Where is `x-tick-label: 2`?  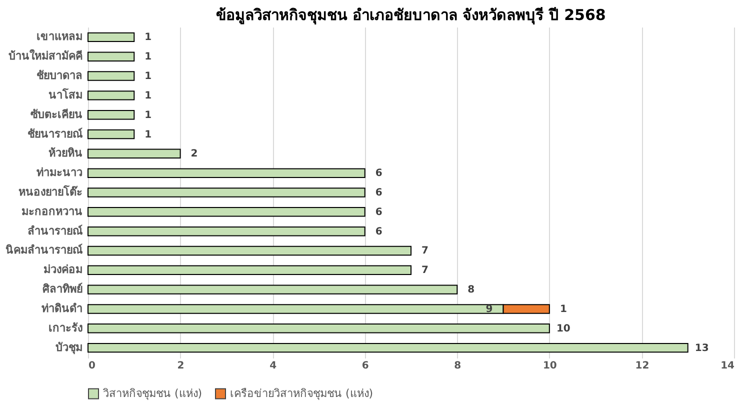 x-tick-label: 2 is located at coordinates (180, 366).